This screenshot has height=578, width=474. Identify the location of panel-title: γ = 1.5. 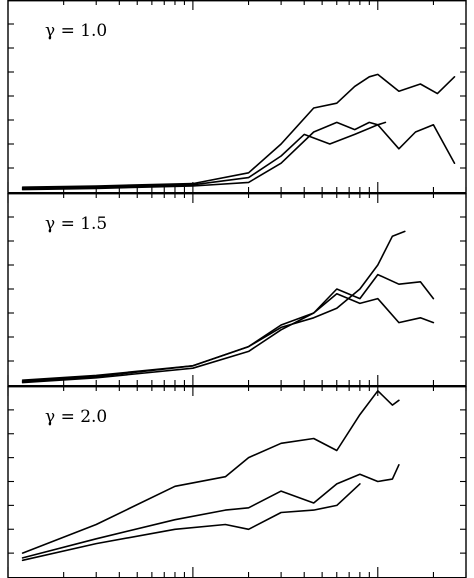
(76, 224).